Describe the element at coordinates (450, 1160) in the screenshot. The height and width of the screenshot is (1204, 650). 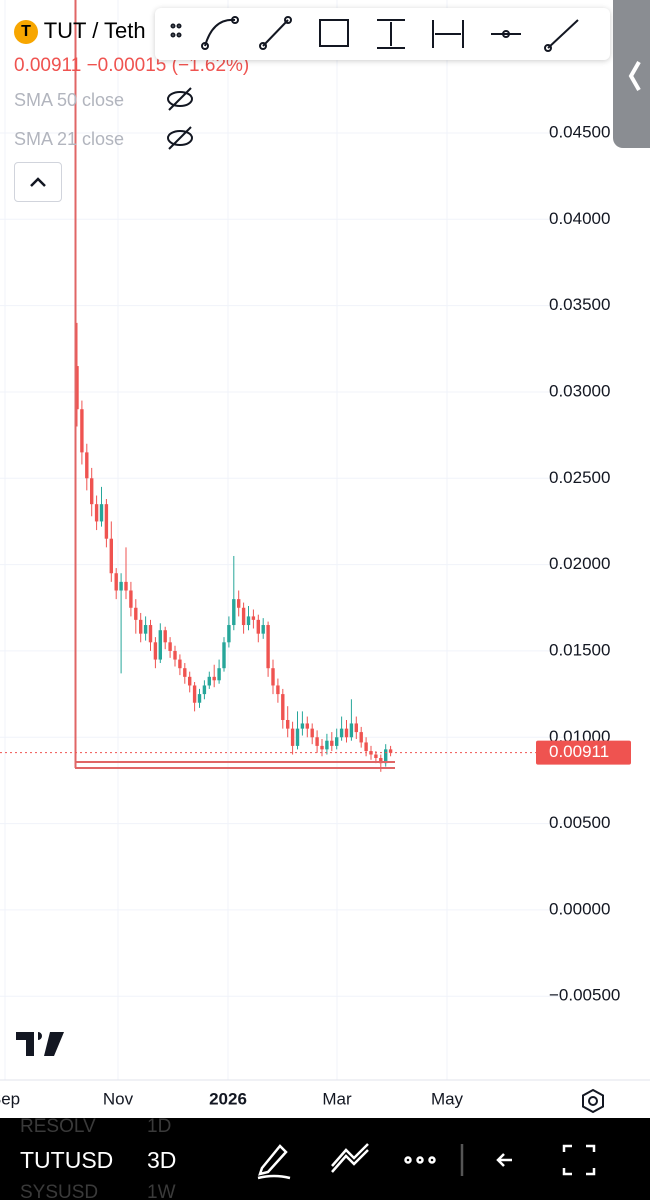
I see `bottom-icons` at that location.